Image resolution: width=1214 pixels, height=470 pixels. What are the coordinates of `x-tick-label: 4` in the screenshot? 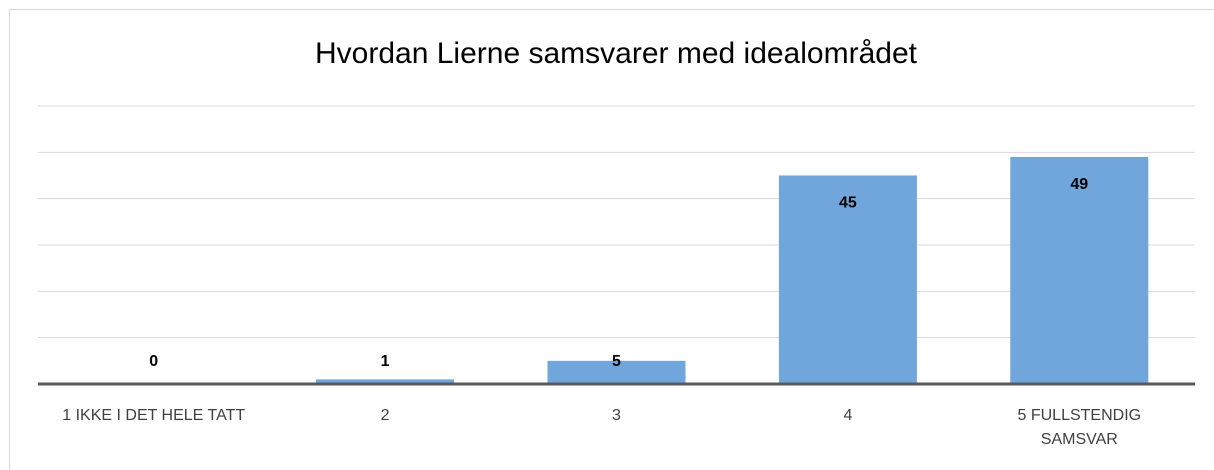 It's located at (848, 415).